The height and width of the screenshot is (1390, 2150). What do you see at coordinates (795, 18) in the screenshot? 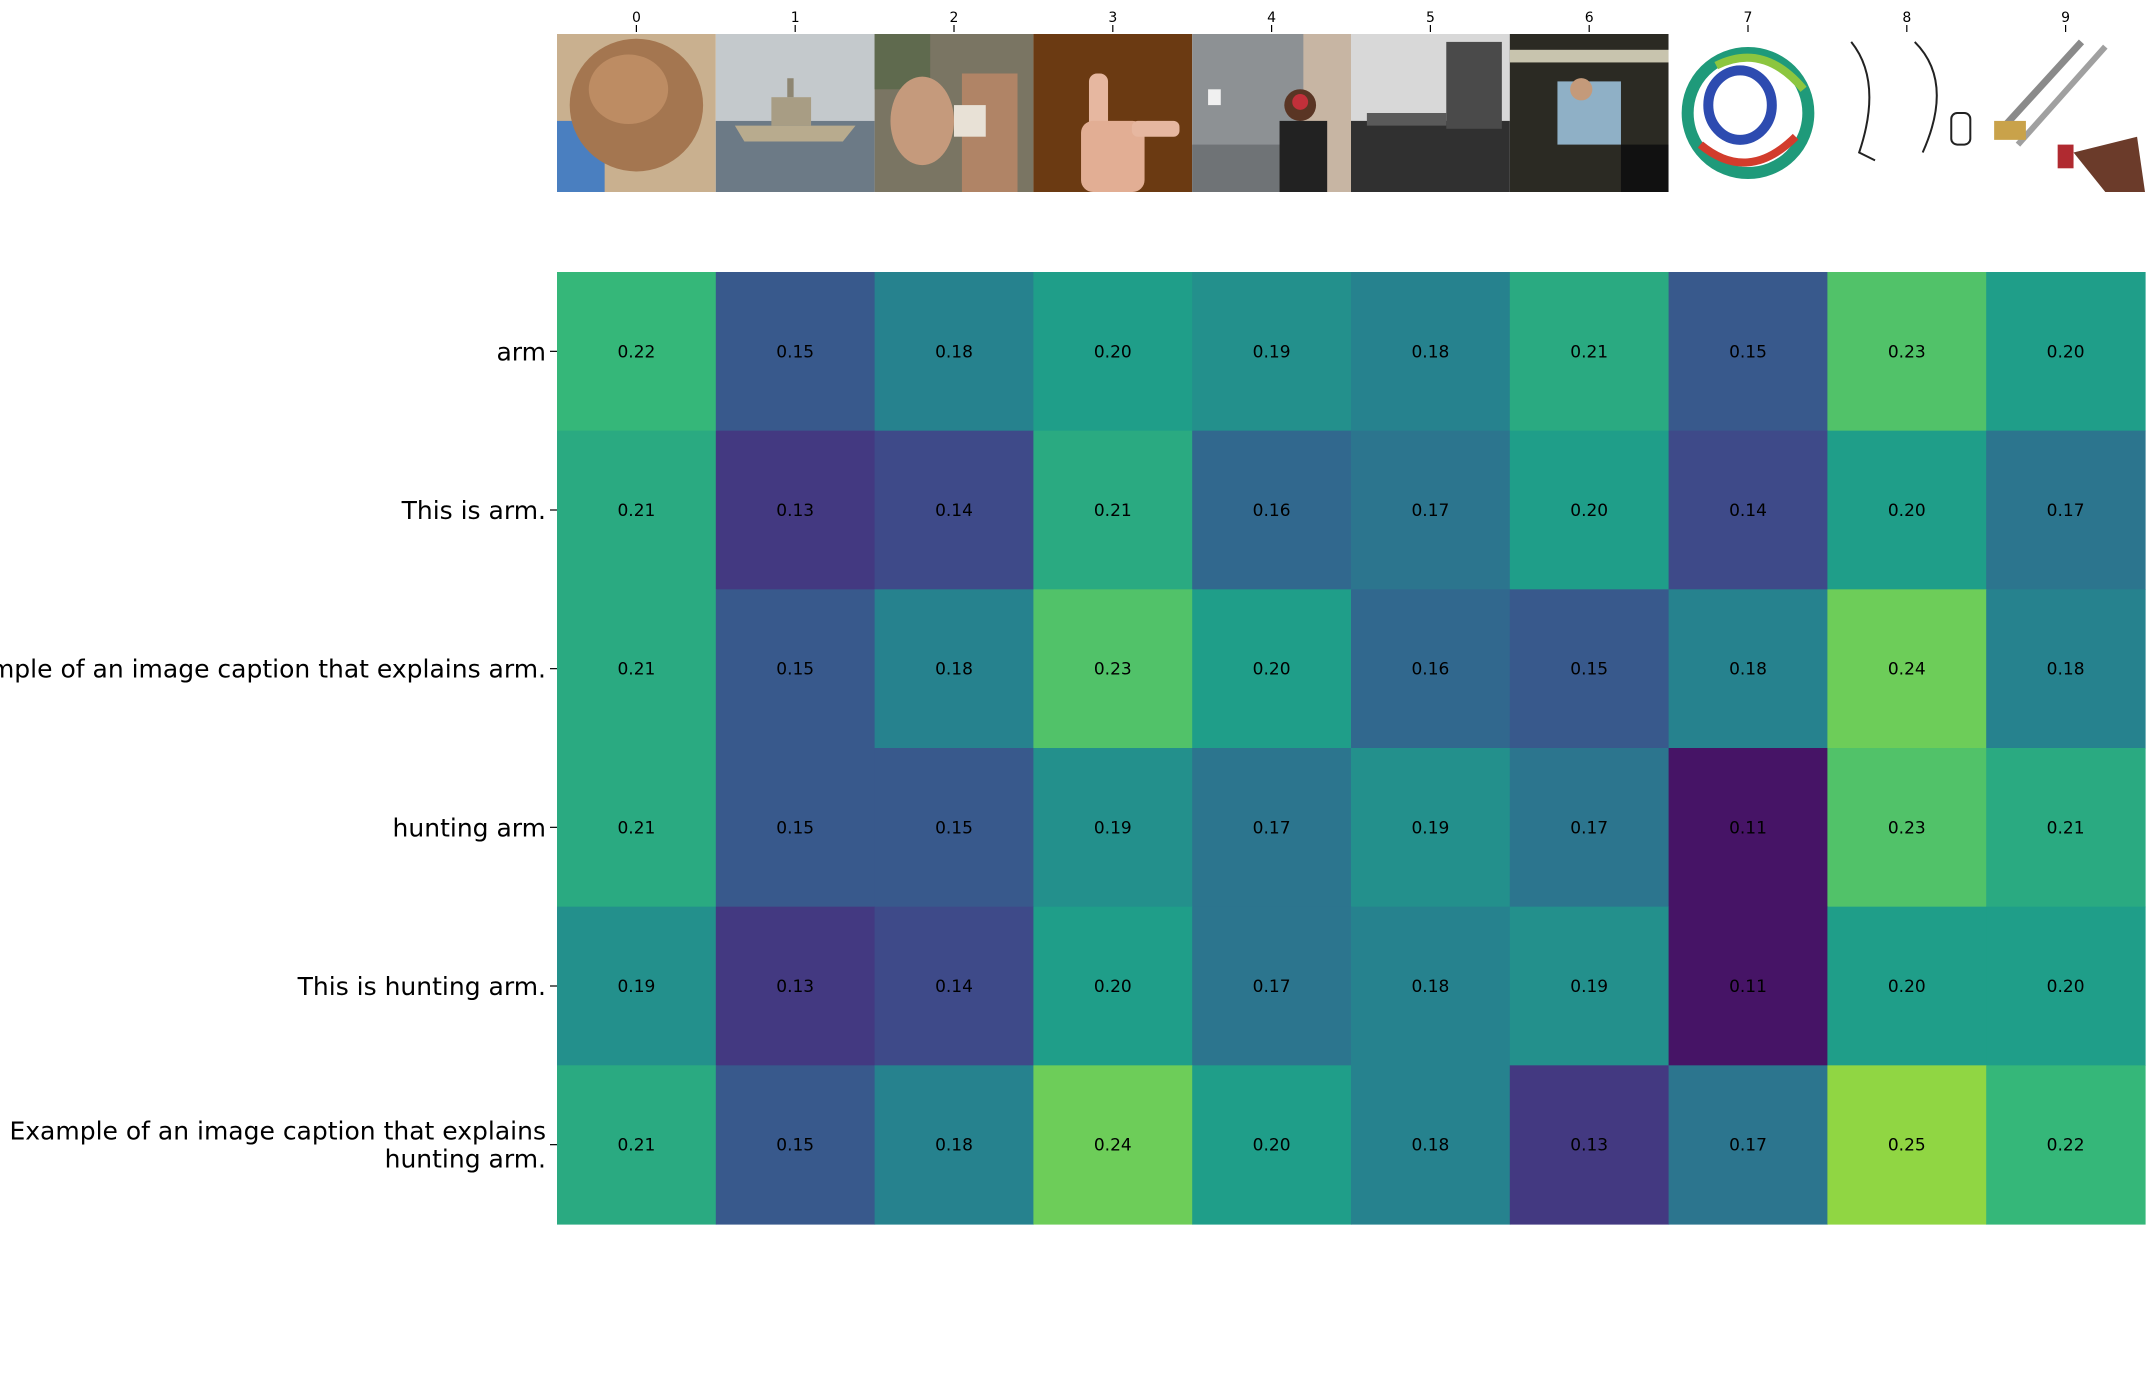
I see `x-tick-label: 1` at bounding box center [795, 18].